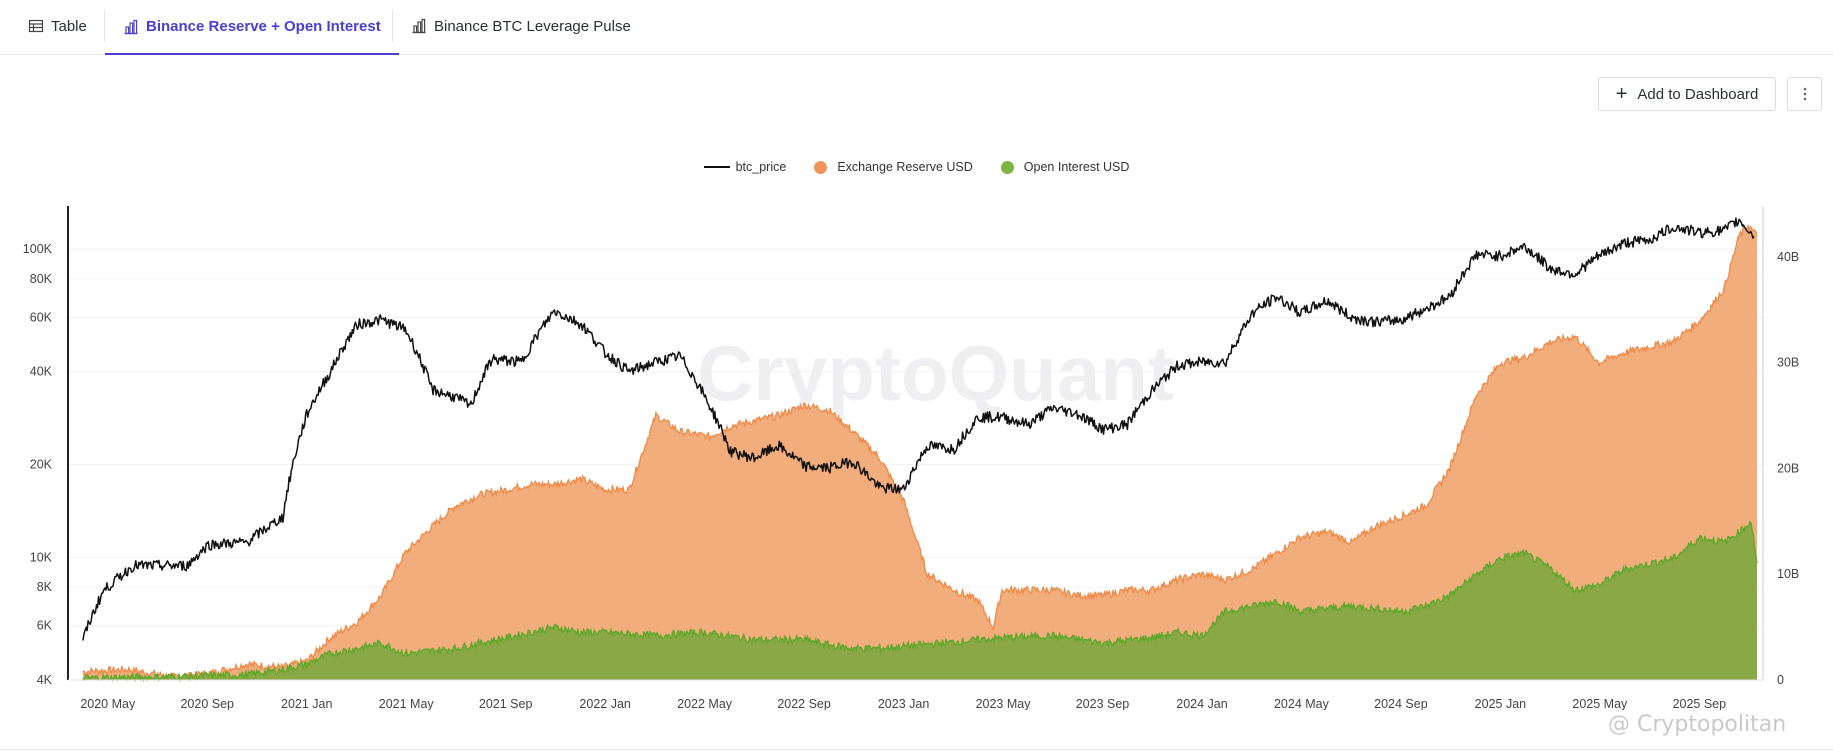 The width and height of the screenshot is (1833, 752). I want to click on tab-table: Table, so click(57, 26).